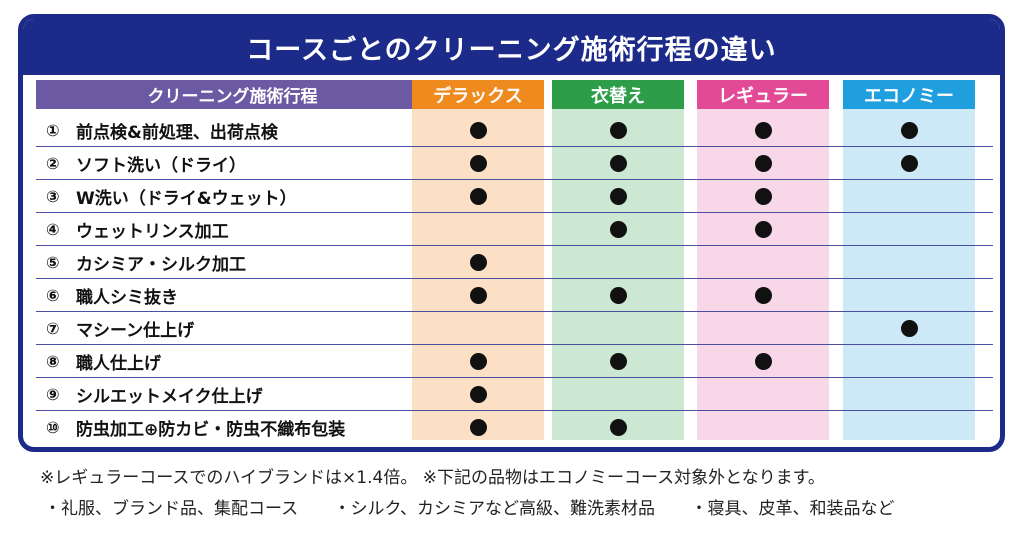 The height and width of the screenshot is (533, 1024). What do you see at coordinates (169, 397) in the screenshot?
I see `process-name: シルエットメイク仕上げ` at bounding box center [169, 397].